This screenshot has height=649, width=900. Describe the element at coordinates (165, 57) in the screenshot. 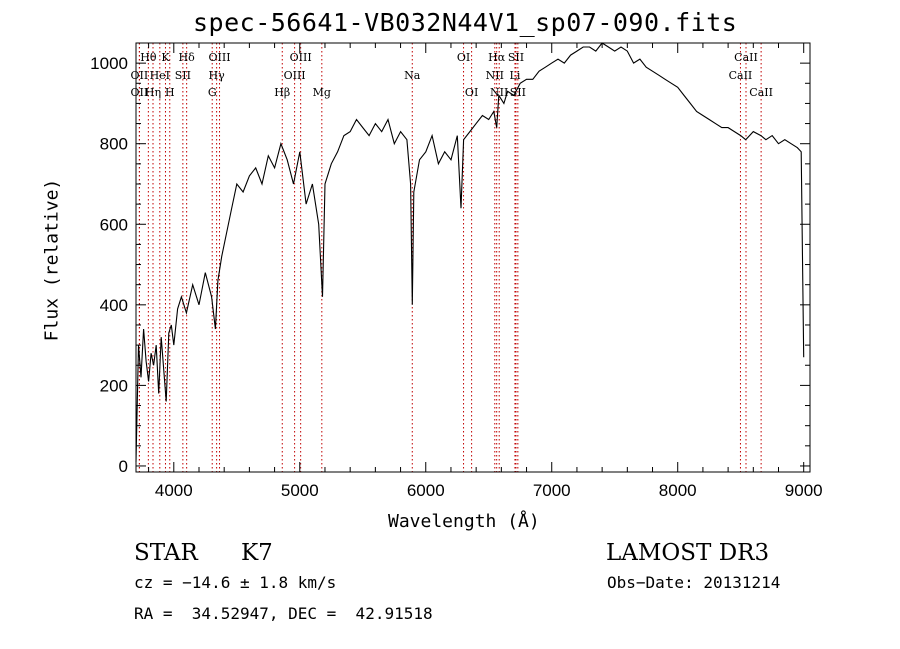

I see `line-id-label: K` at that location.